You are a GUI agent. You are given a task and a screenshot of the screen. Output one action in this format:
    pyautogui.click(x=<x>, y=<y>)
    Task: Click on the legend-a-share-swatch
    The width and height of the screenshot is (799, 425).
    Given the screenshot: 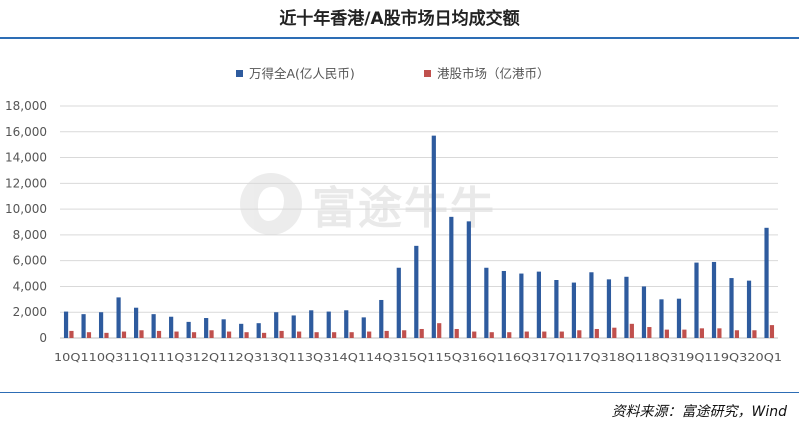 What is the action you would take?
    pyautogui.click(x=239, y=73)
    